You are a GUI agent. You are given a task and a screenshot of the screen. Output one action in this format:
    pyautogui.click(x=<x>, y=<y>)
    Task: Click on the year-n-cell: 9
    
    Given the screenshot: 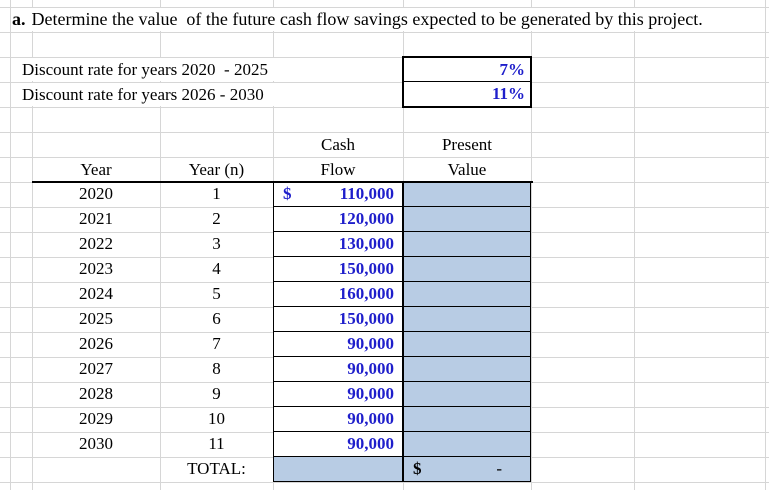 What is the action you would take?
    pyautogui.click(x=216, y=393)
    